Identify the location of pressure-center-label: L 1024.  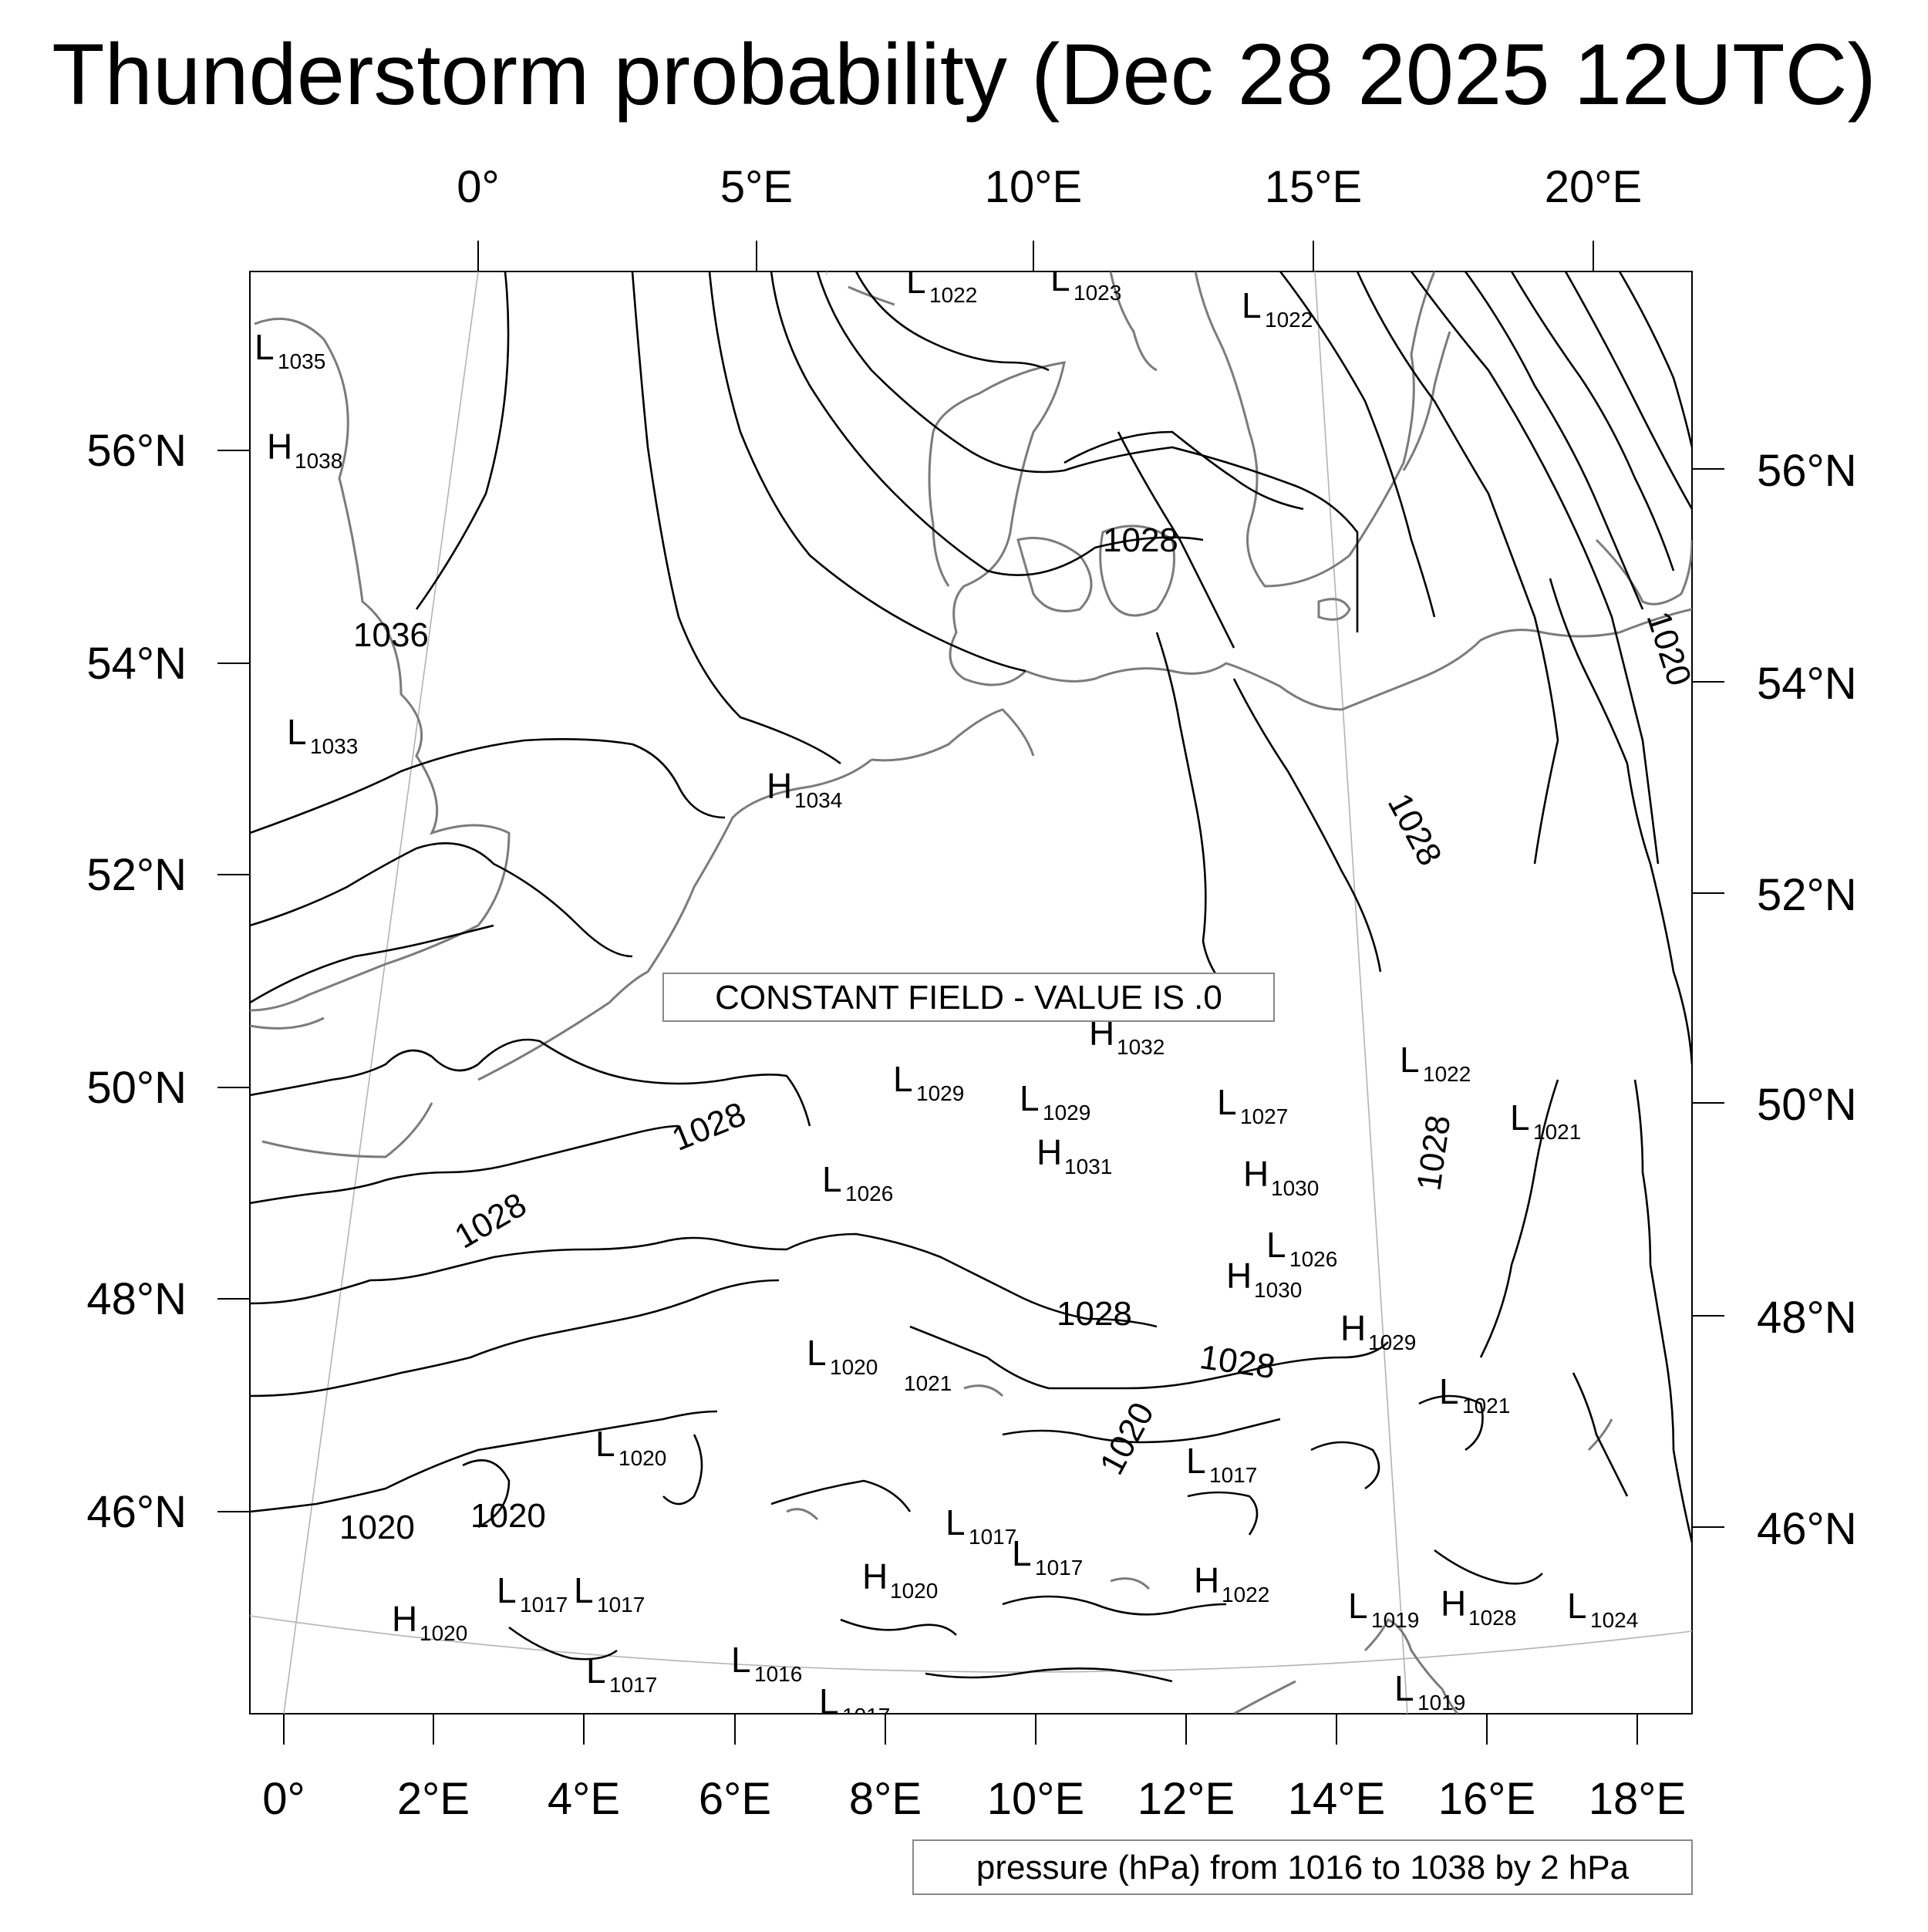
(1602, 1609).